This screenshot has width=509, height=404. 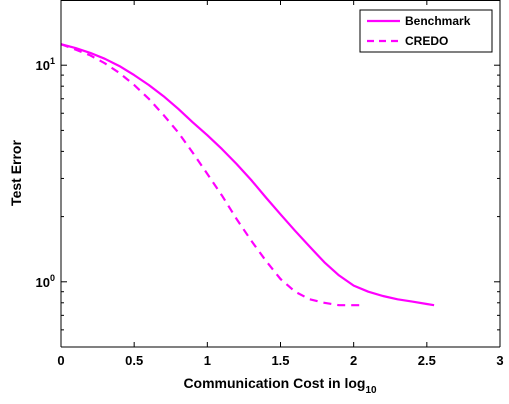 I want to click on x-tick-label: 2, so click(x=353, y=360).